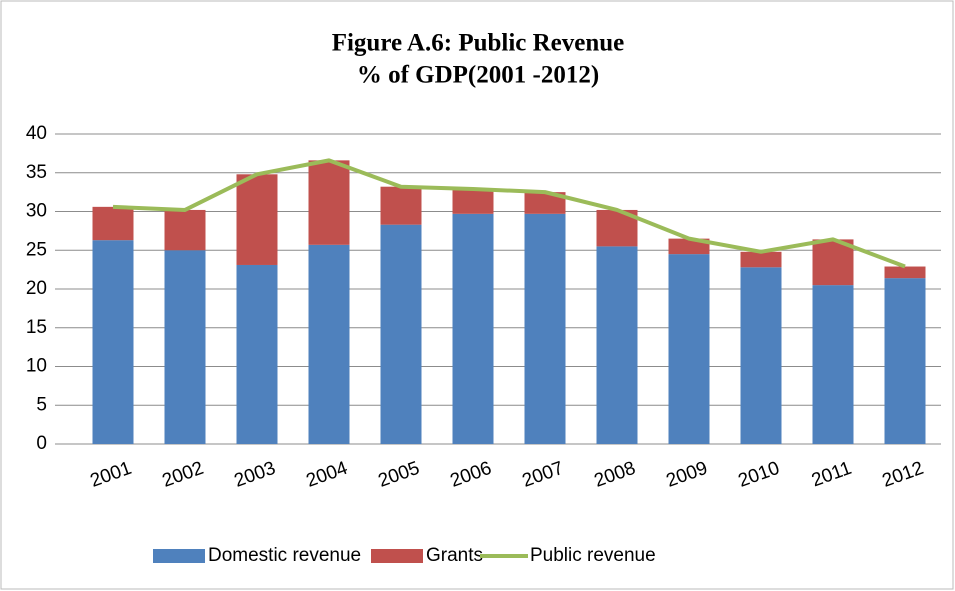 This screenshot has height=591, width=955. I want to click on y-tick-label: 10, so click(36, 366).